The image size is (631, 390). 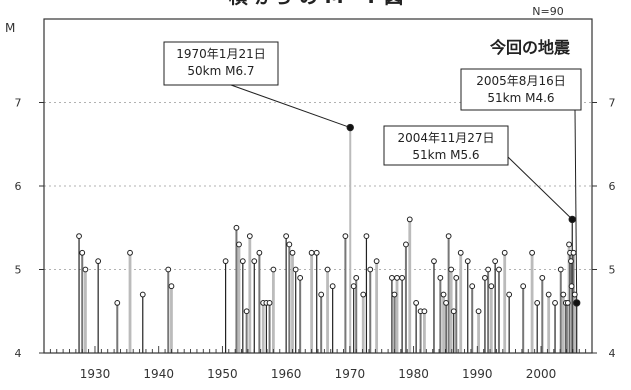 I want to click on x-tick-label: 1980, so click(x=413, y=374).